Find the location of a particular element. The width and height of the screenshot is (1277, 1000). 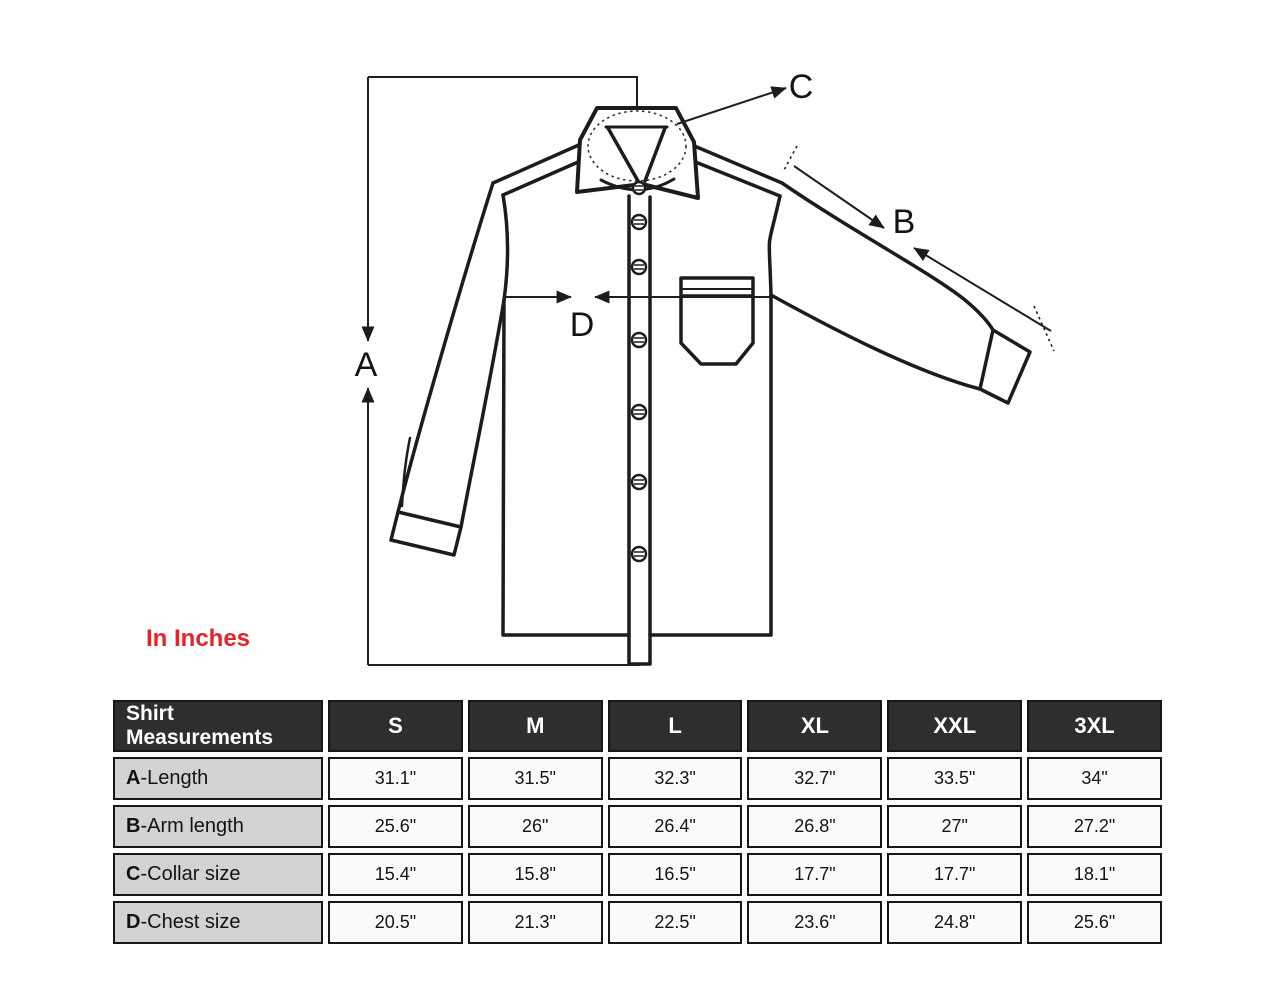

value-arm-l: 26.4" is located at coordinates (675, 826).